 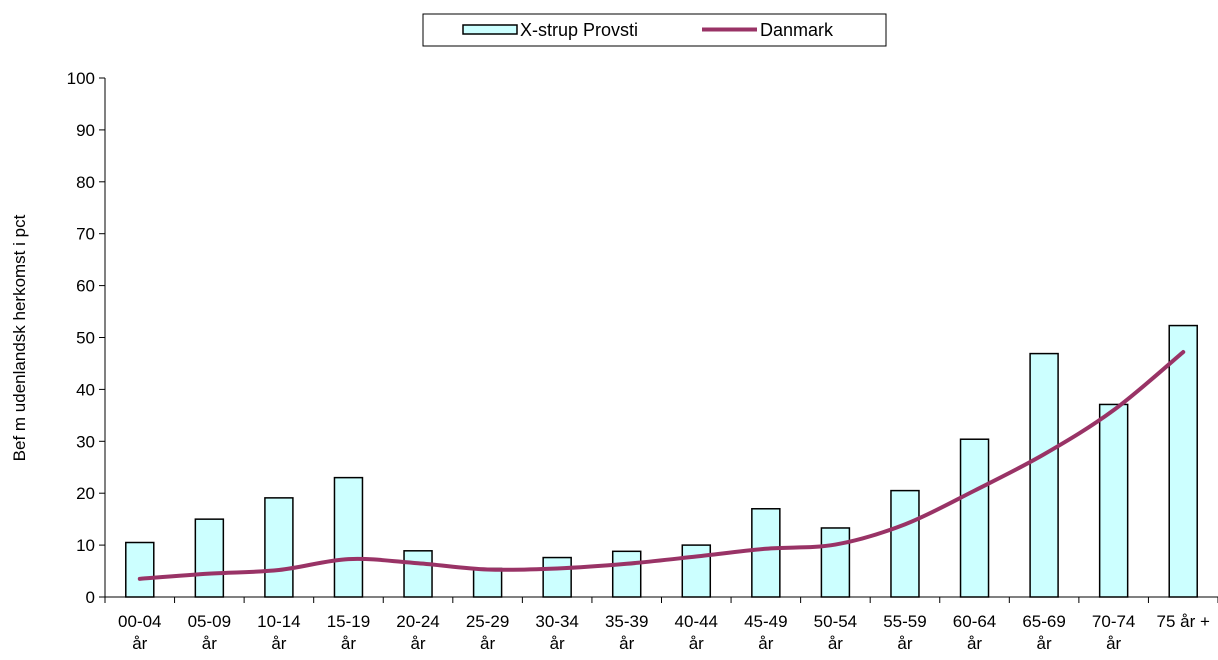 What do you see at coordinates (85, 234) in the screenshot?
I see `y-tick-label: 70` at bounding box center [85, 234].